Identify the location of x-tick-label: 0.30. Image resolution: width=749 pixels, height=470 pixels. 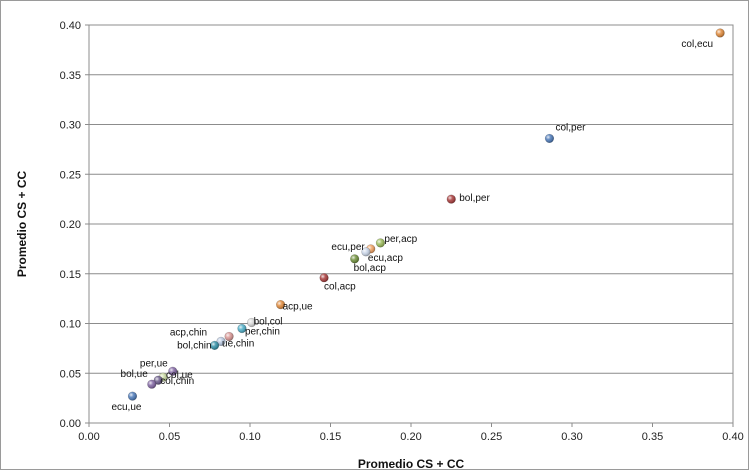
(571, 437).